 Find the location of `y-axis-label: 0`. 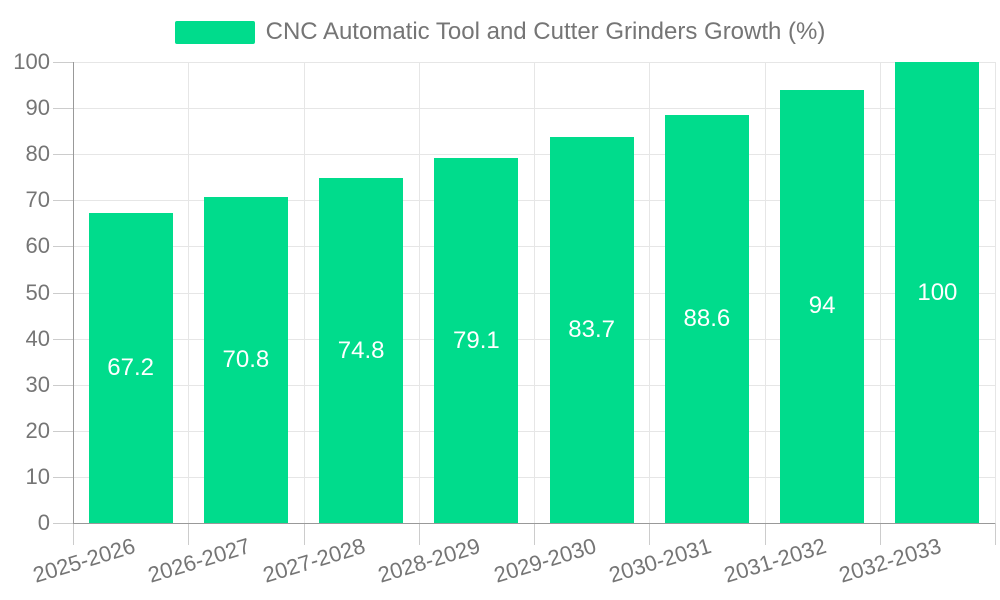

y-axis-label: 0 is located at coordinates (43, 522).